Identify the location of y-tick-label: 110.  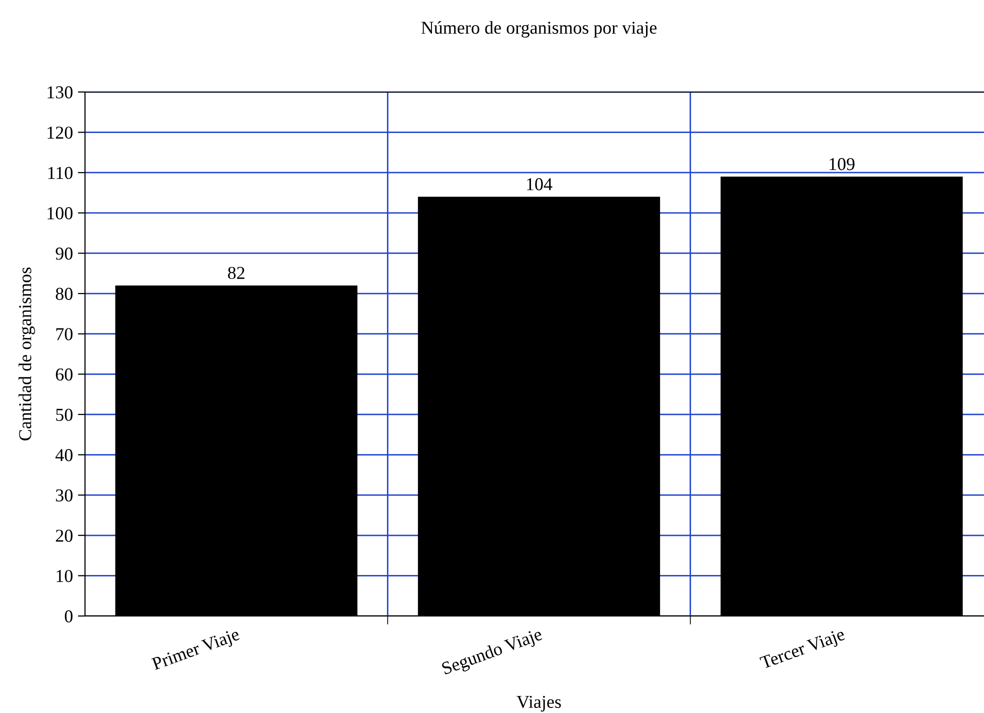
(60, 173).